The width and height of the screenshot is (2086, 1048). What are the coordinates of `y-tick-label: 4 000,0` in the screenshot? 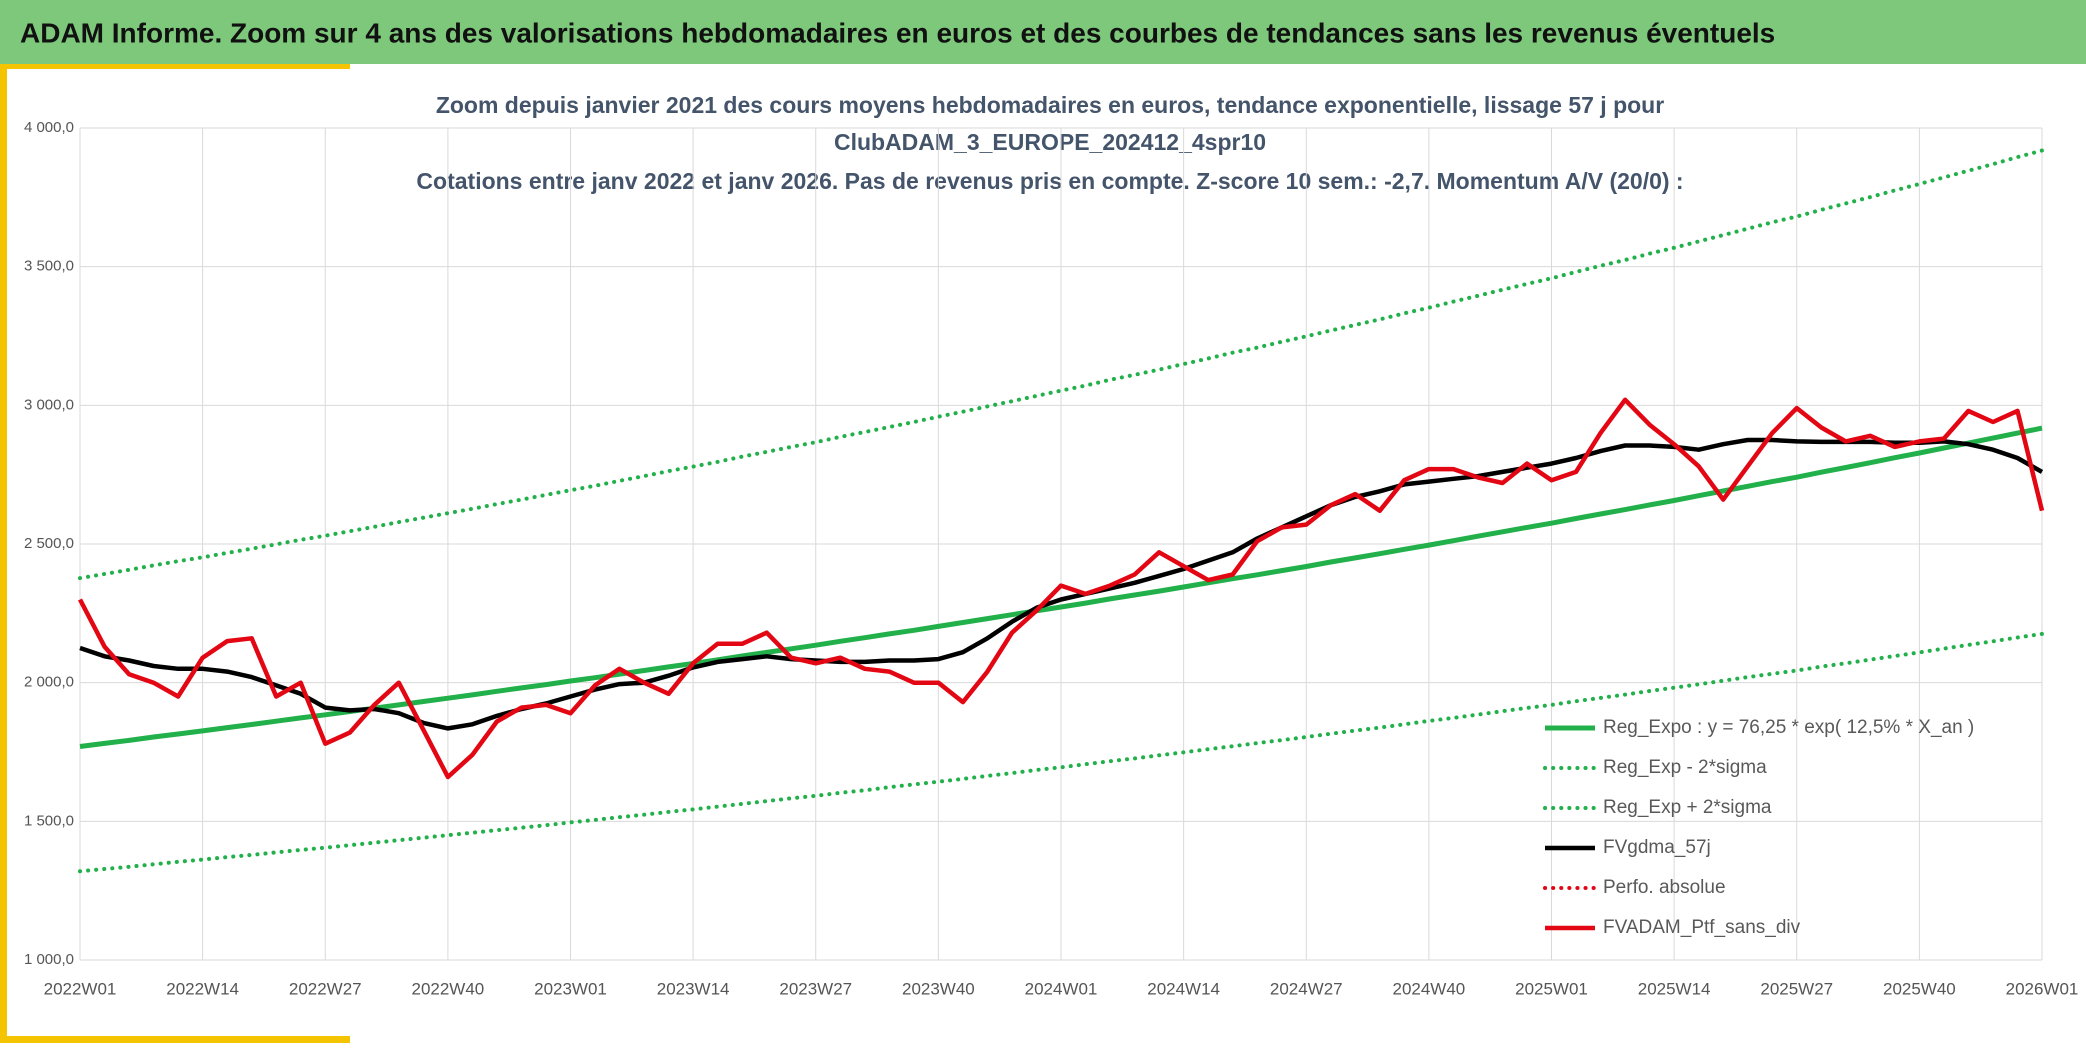 It's located at (49, 127).